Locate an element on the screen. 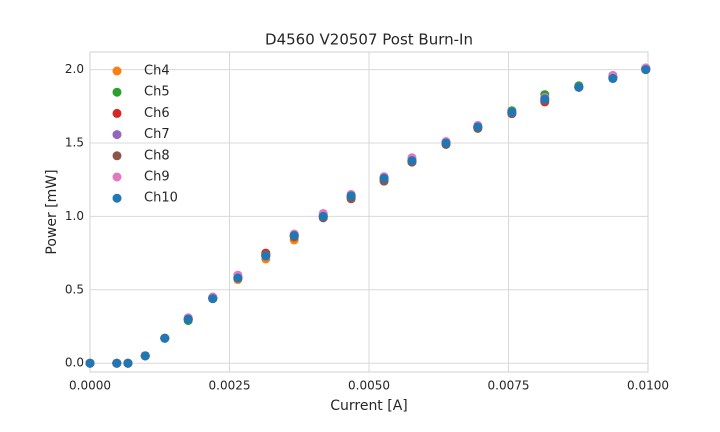  x-tick-label: 0.0000 is located at coordinates (90, 386).